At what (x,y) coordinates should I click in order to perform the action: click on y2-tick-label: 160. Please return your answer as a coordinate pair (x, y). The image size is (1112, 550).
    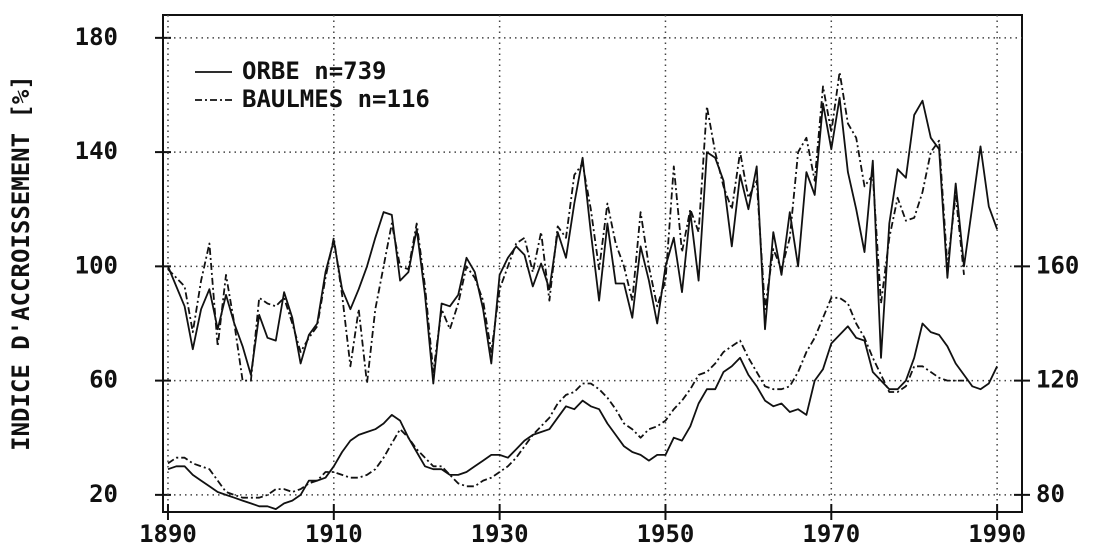
    Looking at the image, I should click on (1057, 265).